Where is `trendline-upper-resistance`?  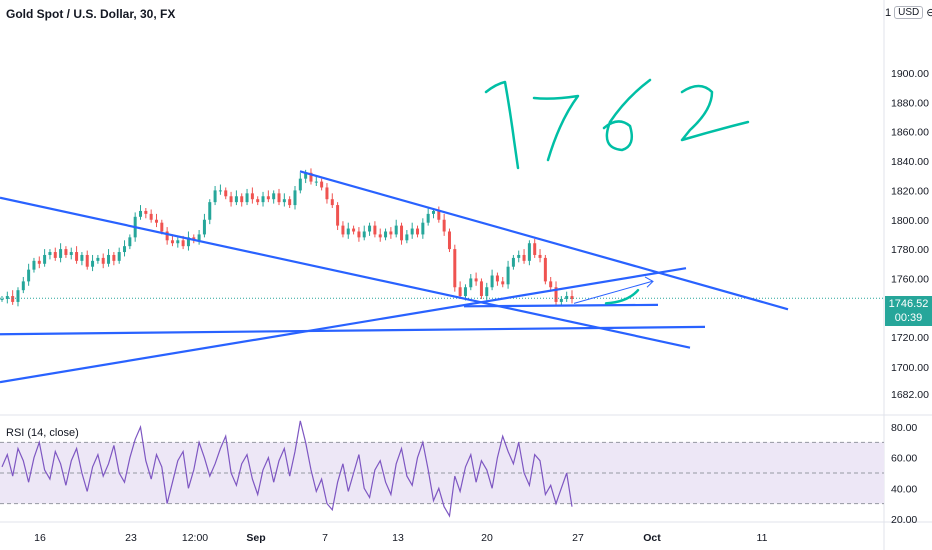 trendline-upper-resistance is located at coordinates (544, 240).